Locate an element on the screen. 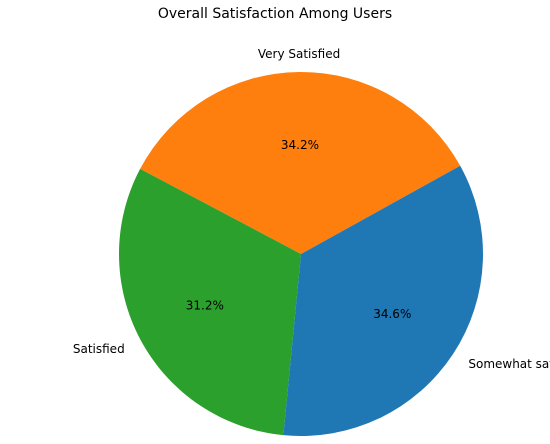  chart-title: Overall Satisfaction Among Users is located at coordinates (275, 14).